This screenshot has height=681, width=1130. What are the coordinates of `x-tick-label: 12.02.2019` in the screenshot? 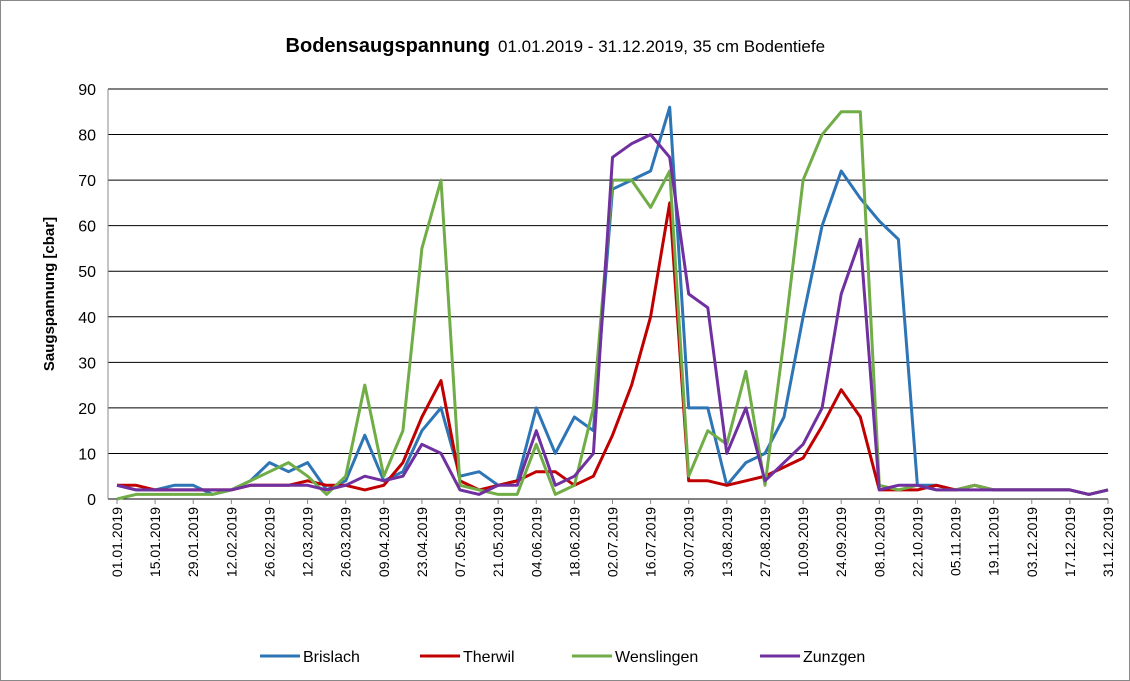 It's located at (231, 542).